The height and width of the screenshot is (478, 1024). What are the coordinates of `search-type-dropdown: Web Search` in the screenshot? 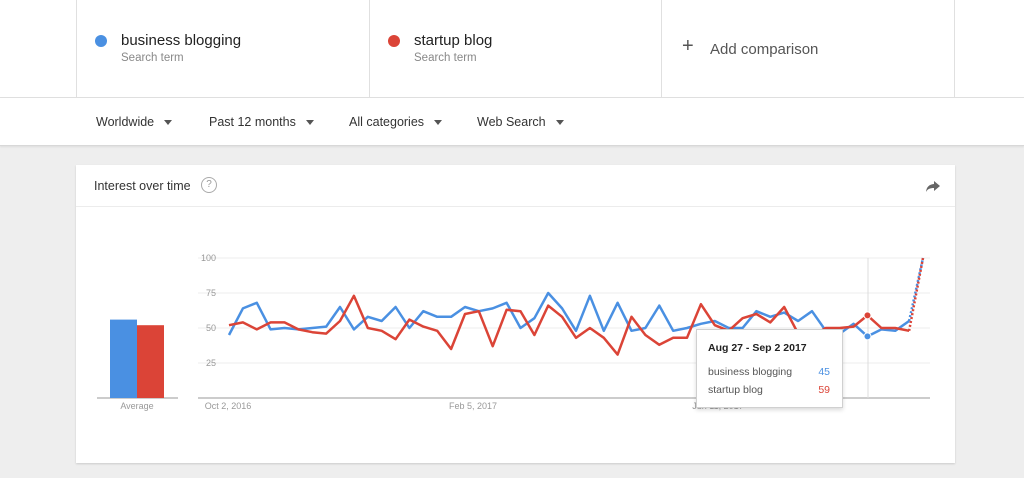 It's located at (520, 122).